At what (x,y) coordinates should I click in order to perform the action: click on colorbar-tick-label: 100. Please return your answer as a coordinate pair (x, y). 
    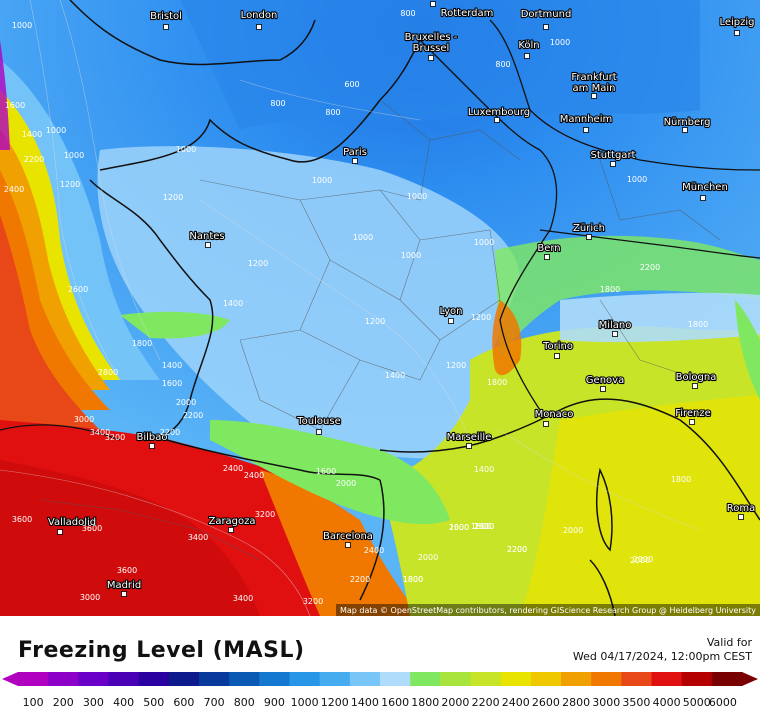
    Looking at the image, I should click on (33, 702).